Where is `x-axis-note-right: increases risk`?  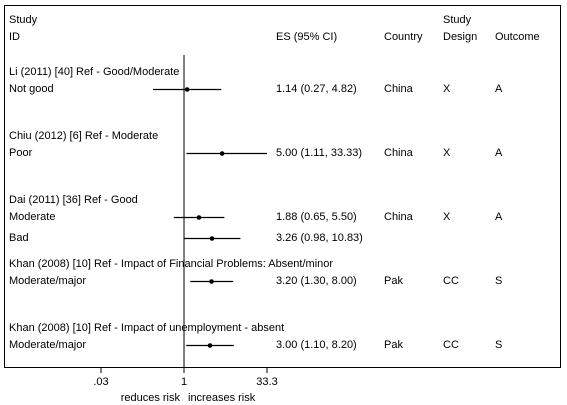
x-axis-note-right: increases risk is located at coordinates (222, 398).